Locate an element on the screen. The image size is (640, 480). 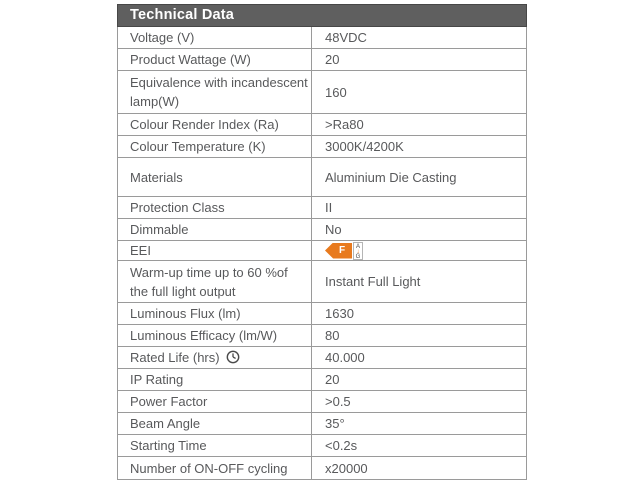
table-row: EEI F A ↓ G is located at coordinates (322, 251).